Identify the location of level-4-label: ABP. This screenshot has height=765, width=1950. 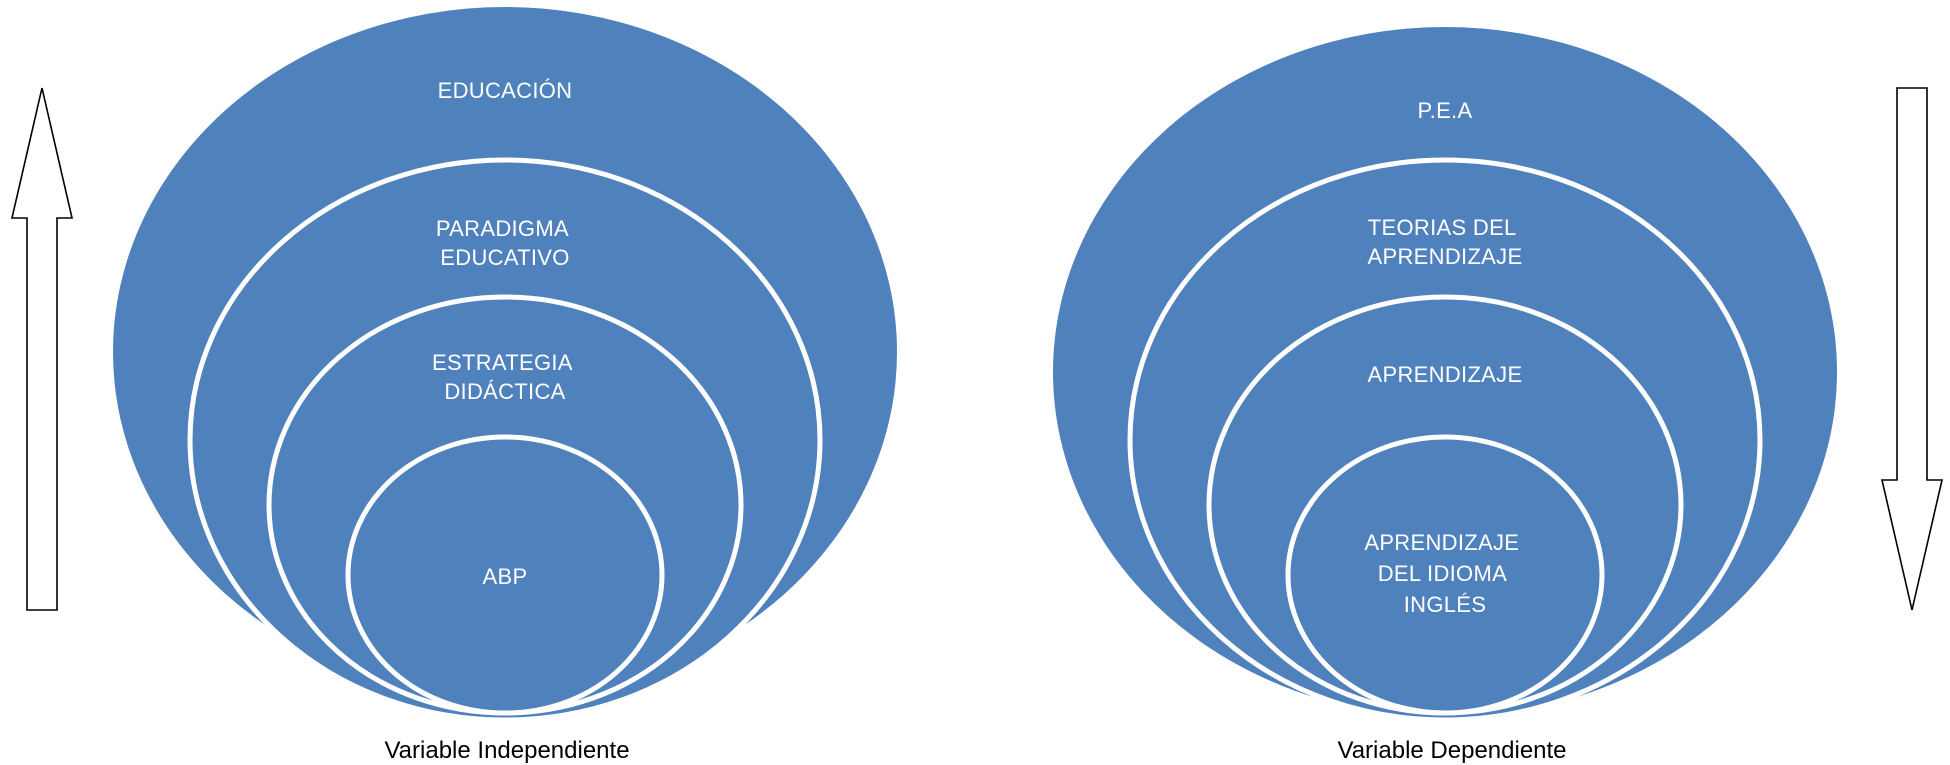
(505, 576).